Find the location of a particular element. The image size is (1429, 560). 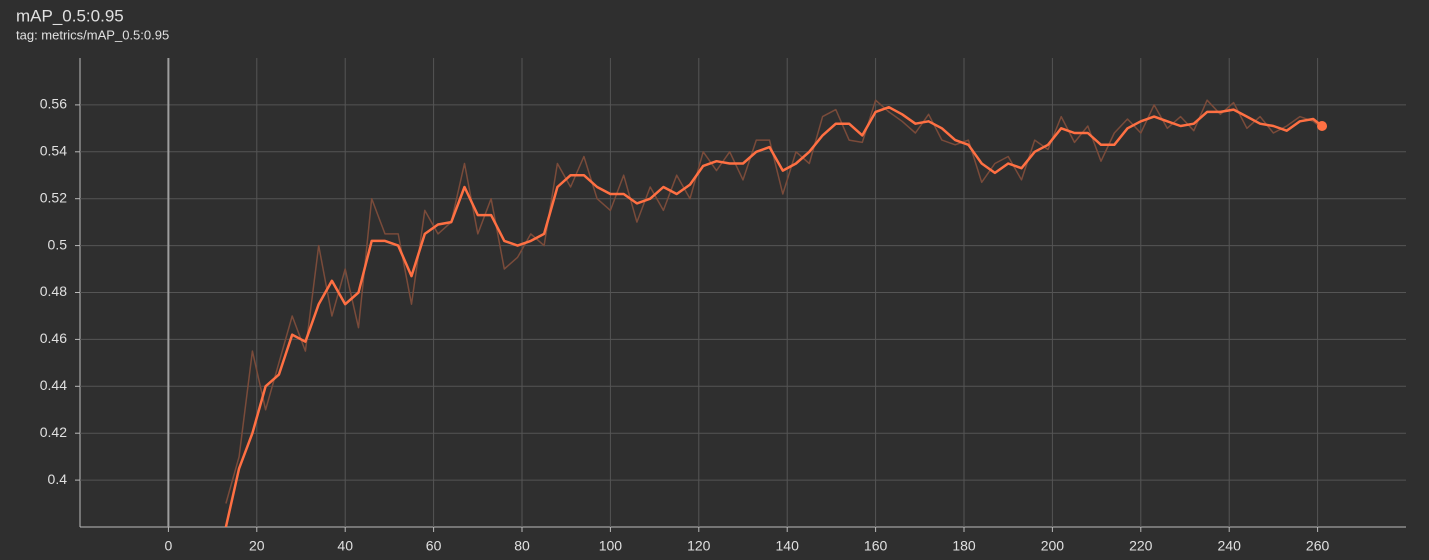

y-tick-label: 0.4 is located at coordinates (58, 479).